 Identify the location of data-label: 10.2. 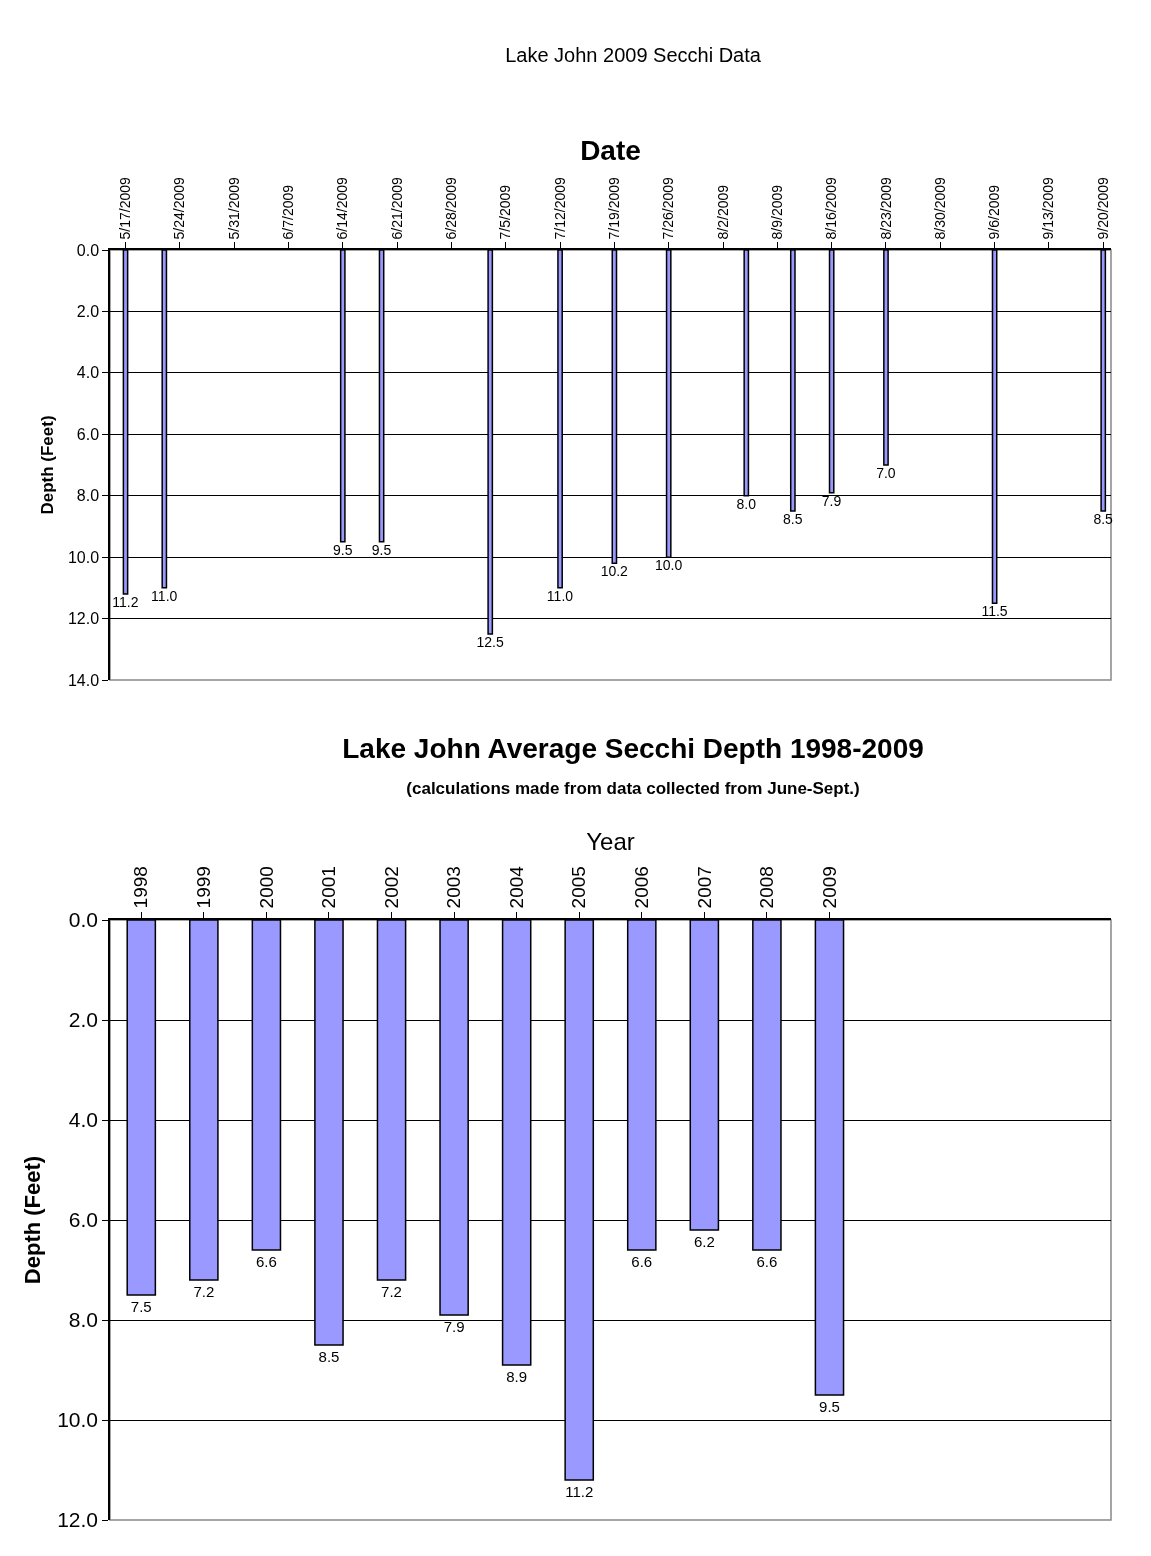
(614, 571).